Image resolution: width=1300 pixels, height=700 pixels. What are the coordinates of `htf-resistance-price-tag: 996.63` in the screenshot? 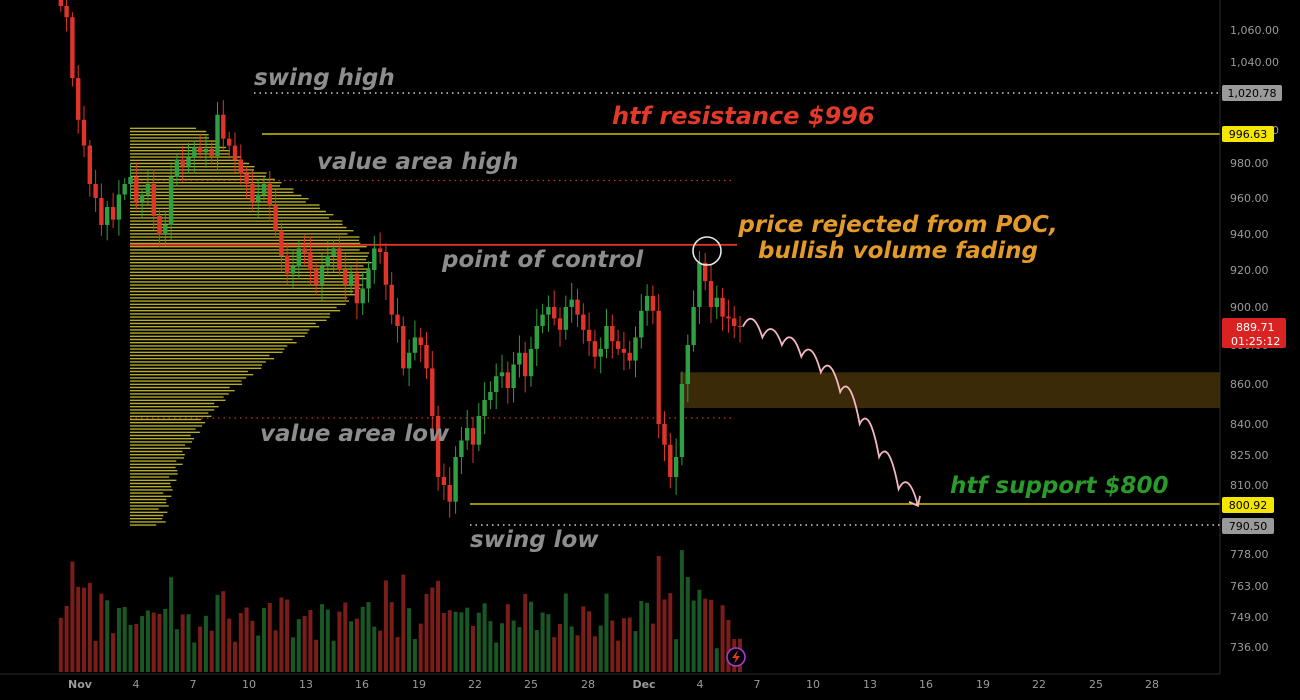 It's located at (1248, 134).